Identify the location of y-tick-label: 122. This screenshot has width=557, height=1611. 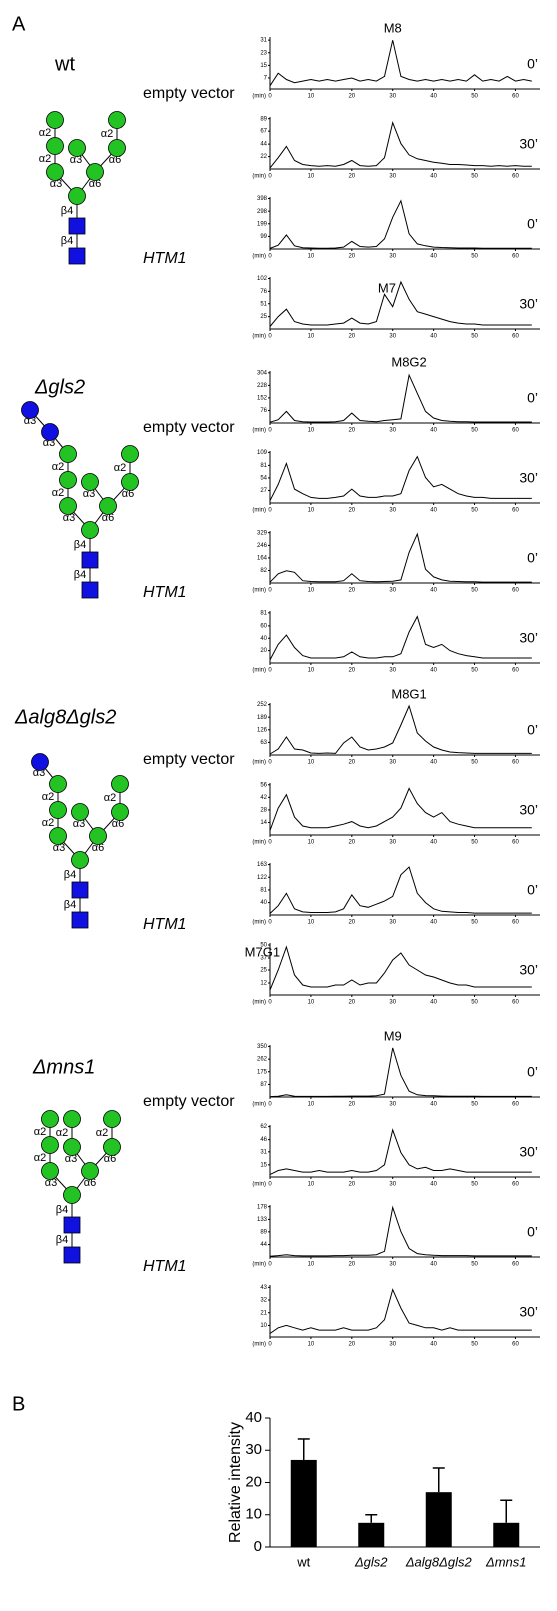
(262, 878).